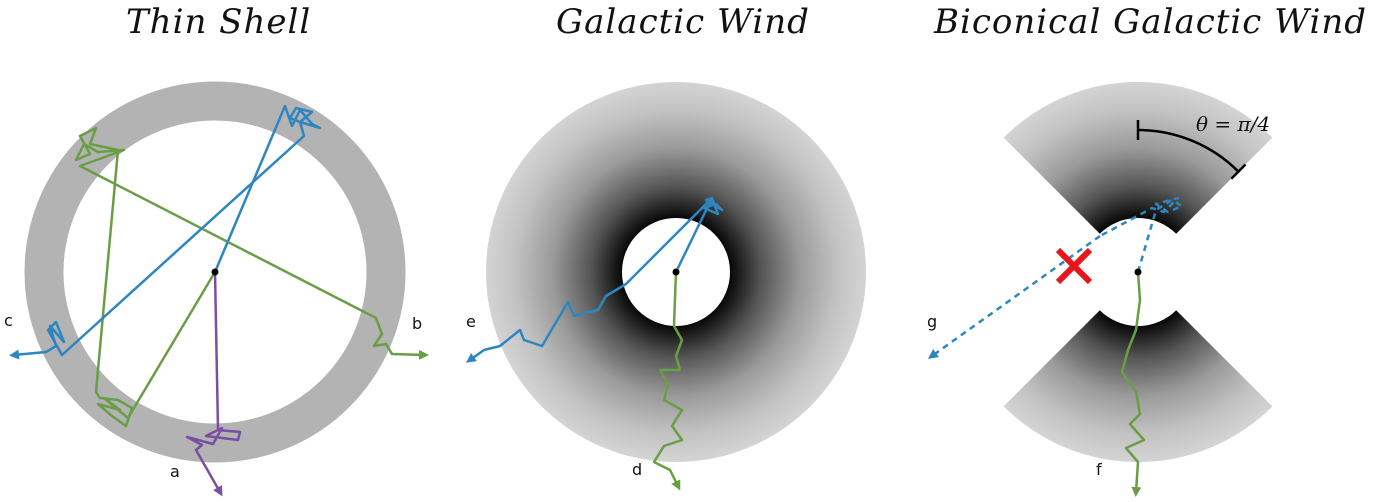  Describe the element at coordinates (594, 279) in the screenshot. I see `photon-path-e` at that location.